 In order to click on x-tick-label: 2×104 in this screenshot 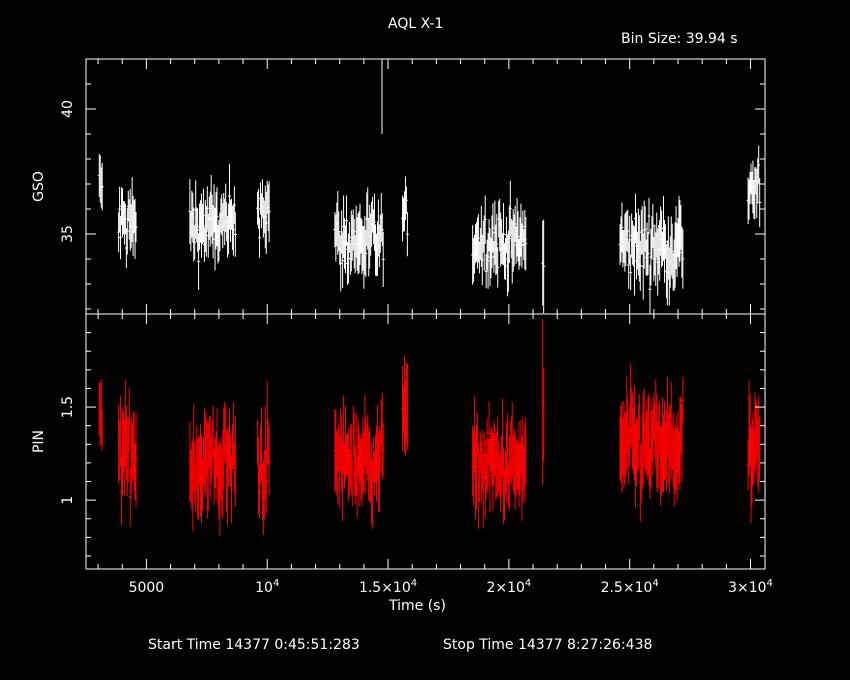, I will do `click(508, 587)`.